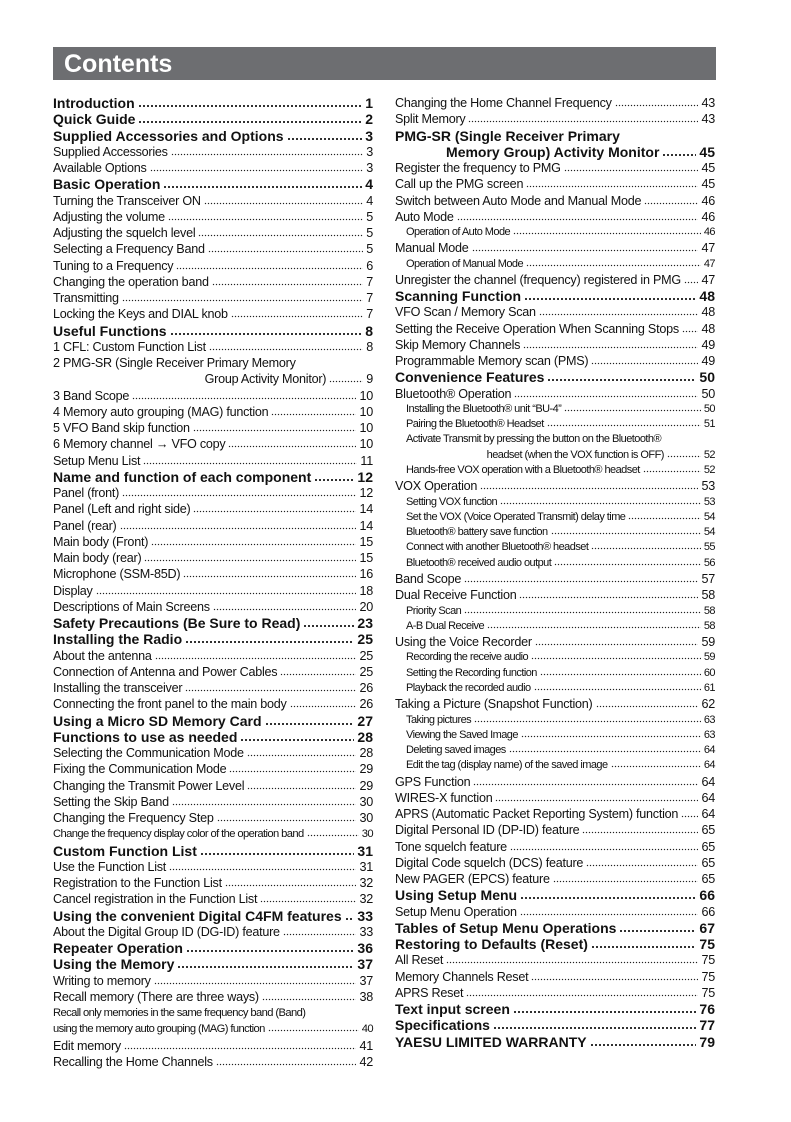  What do you see at coordinates (555, 377) in the screenshot?
I see `toc-section-entry: Convenience Features 50` at bounding box center [555, 377].